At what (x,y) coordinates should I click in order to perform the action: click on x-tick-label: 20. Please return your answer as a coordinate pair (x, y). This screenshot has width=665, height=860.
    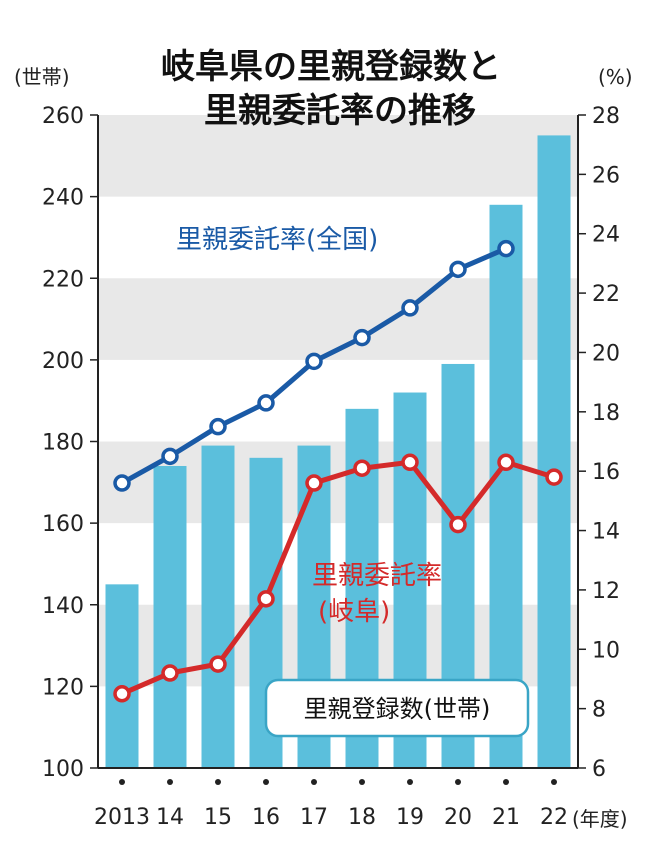
    Looking at the image, I should click on (458, 817).